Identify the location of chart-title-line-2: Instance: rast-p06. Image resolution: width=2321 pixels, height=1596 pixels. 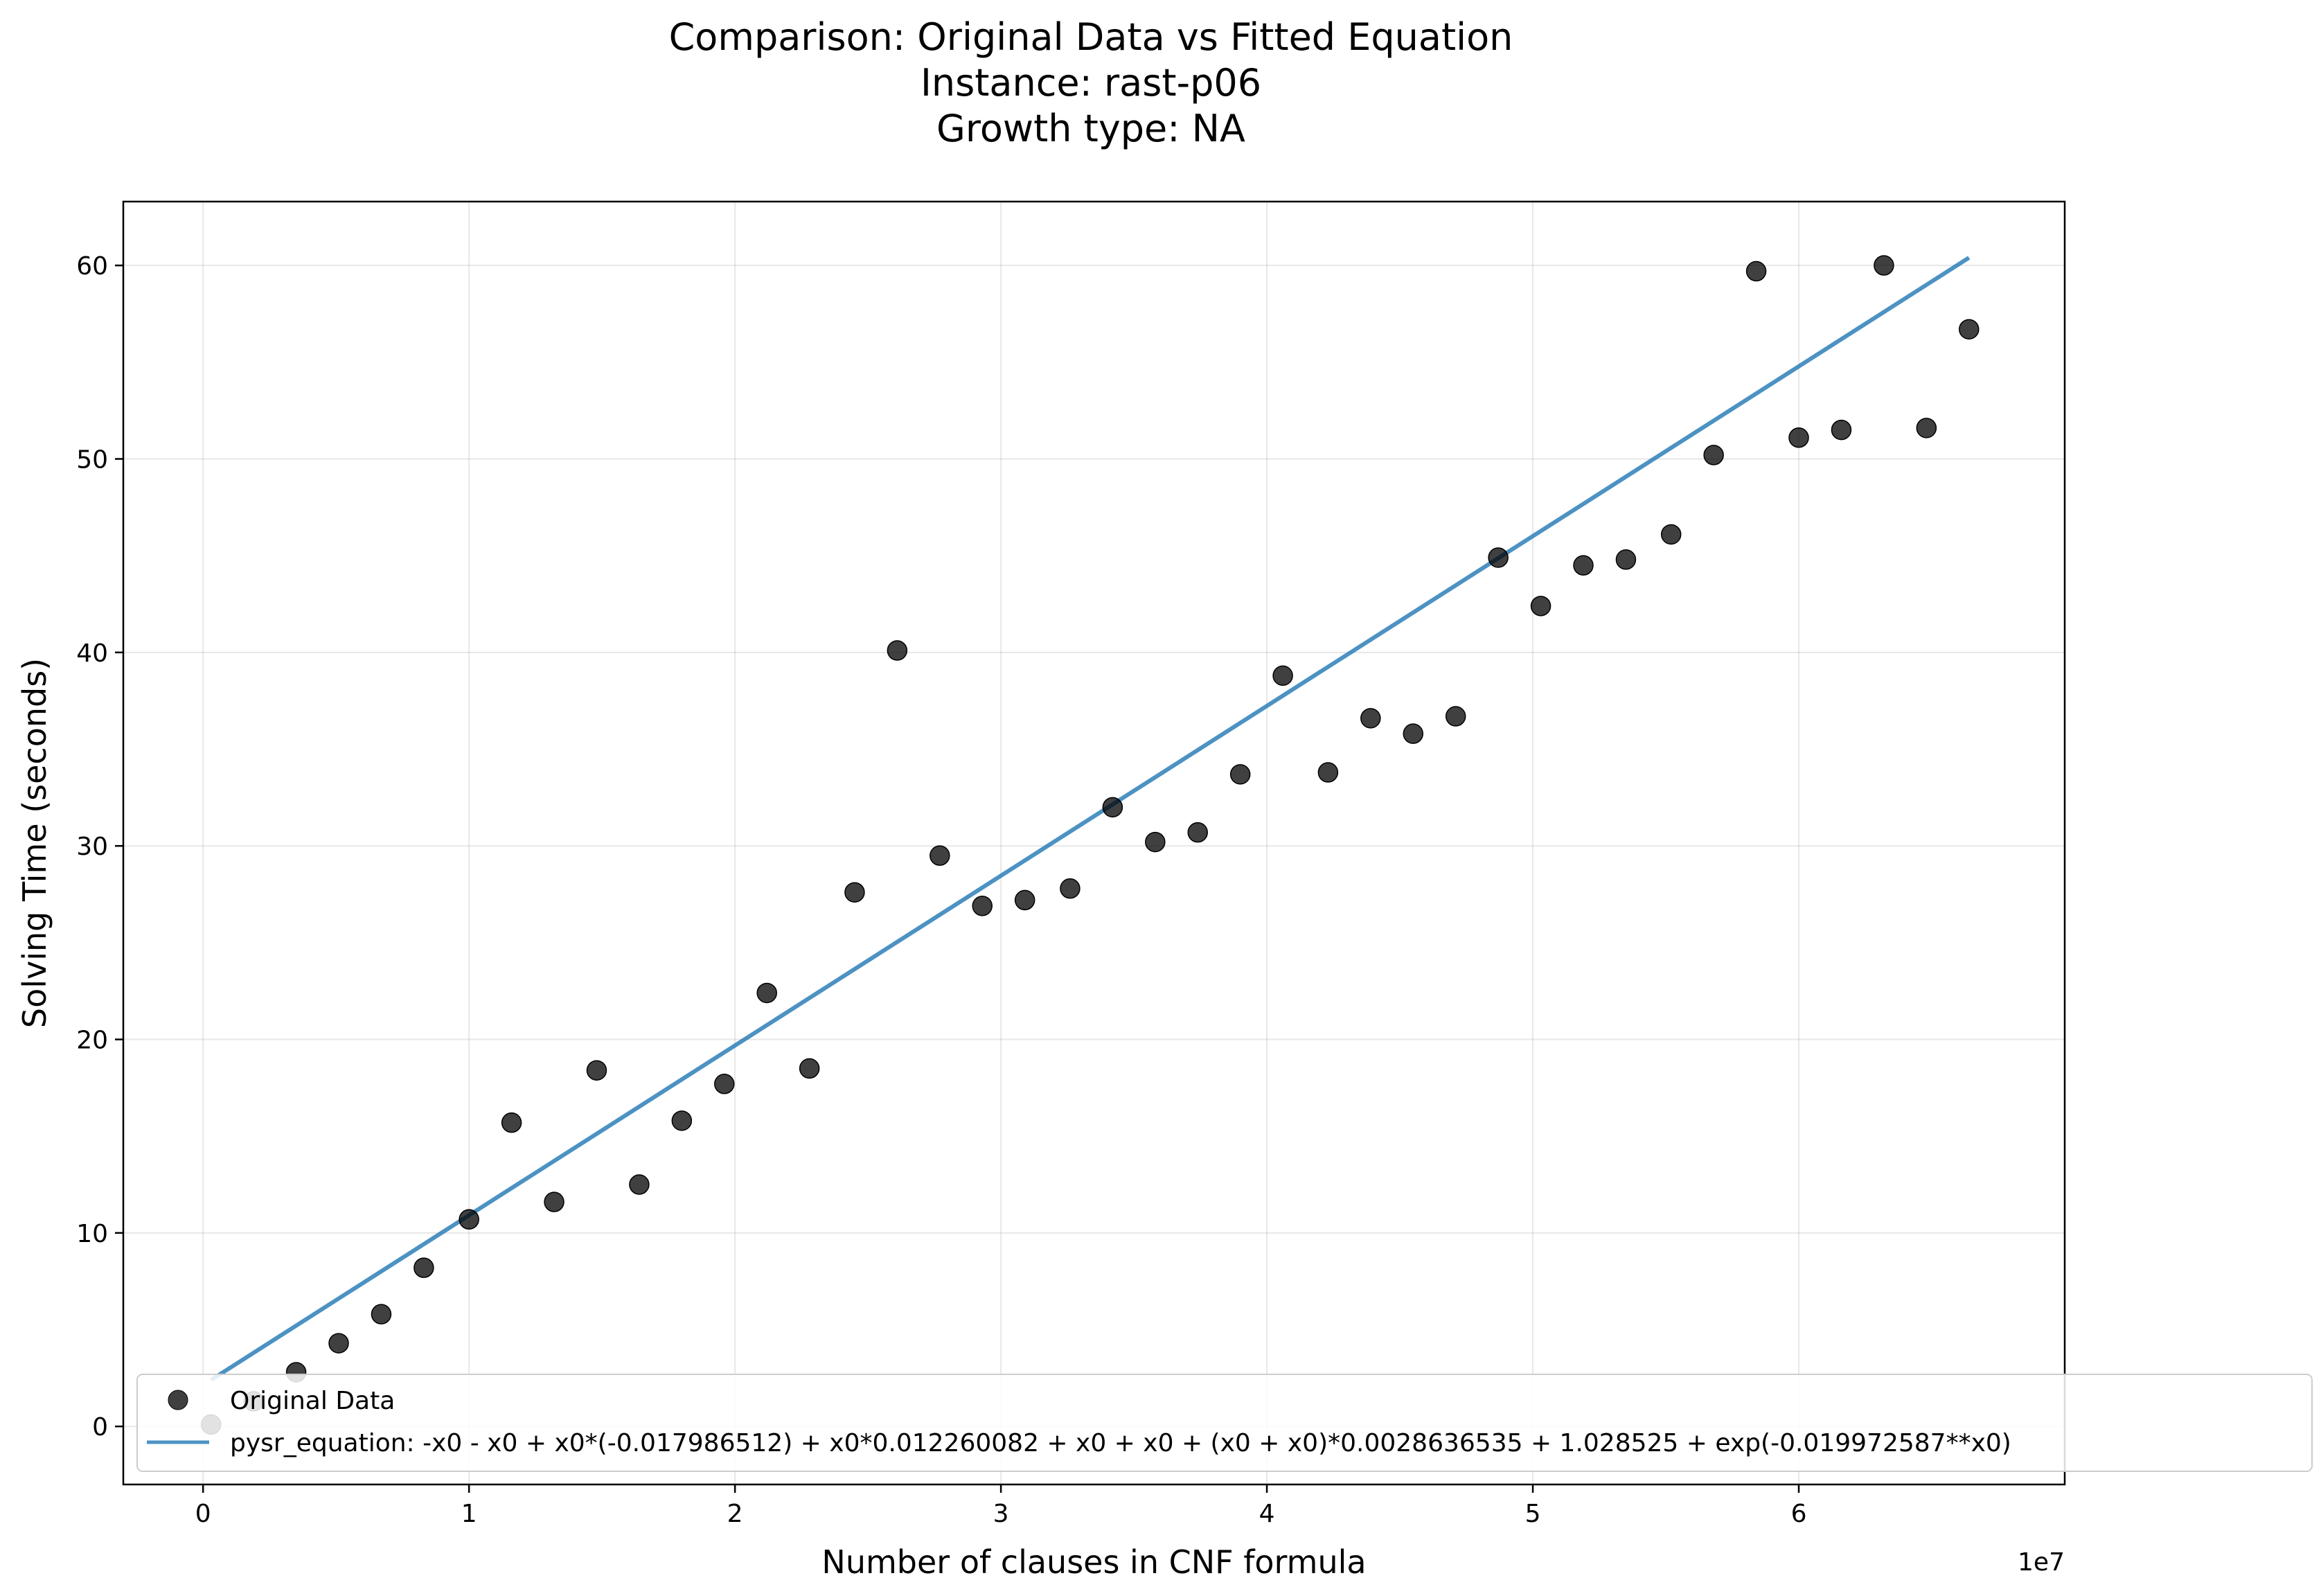
(1091, 83).